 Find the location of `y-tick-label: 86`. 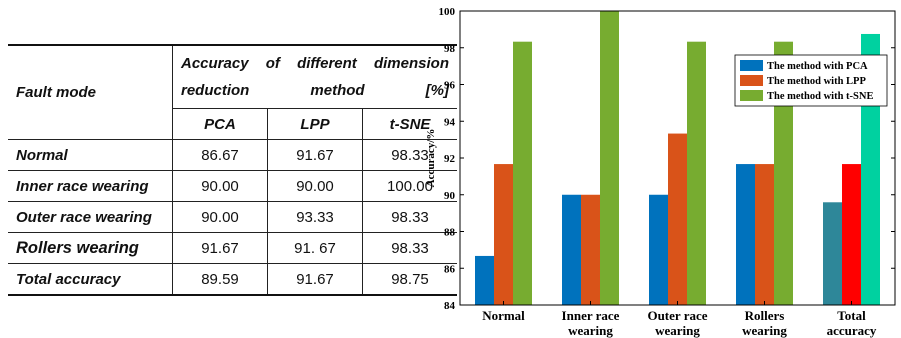

y-tick-label: 86 is located at coordinates (450, 269).